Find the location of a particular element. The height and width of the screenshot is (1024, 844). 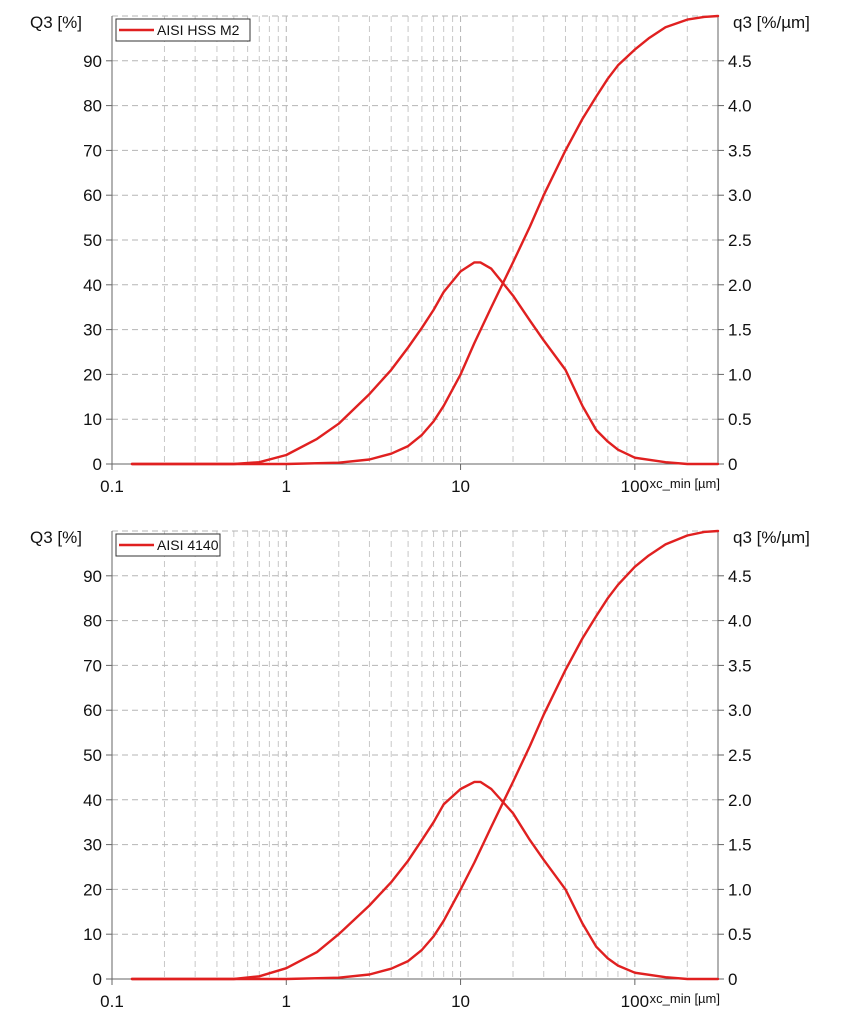

legend-label: AISI 4140 is located at coordinates (188, 545).